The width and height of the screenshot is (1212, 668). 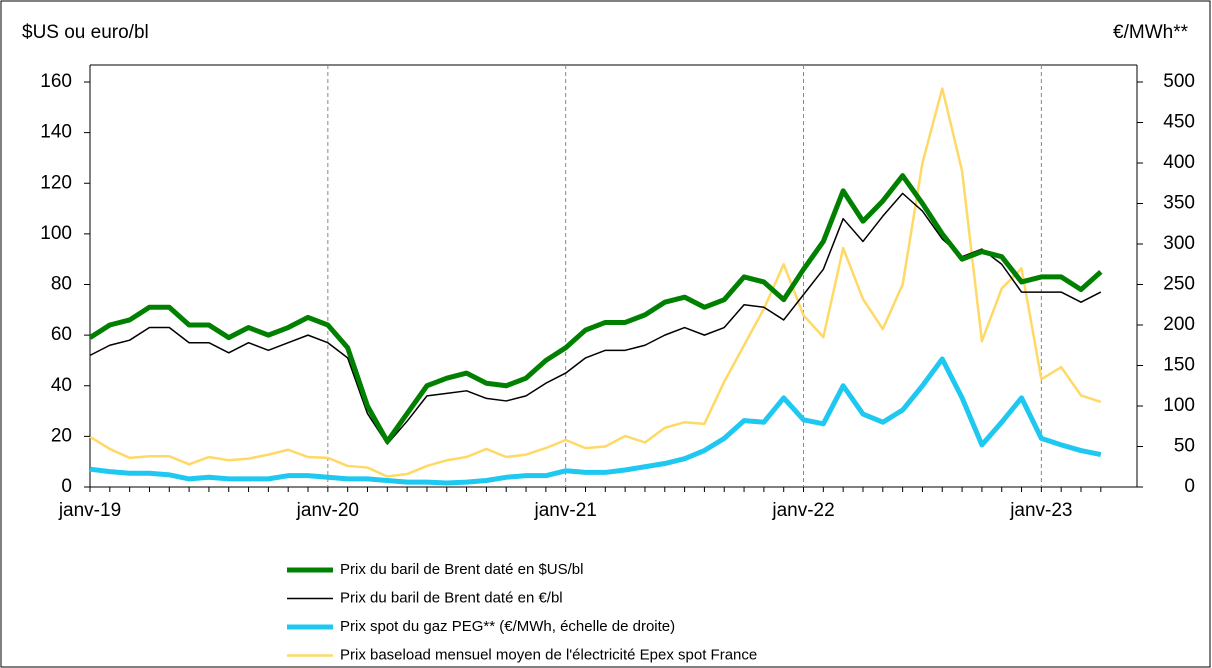 I want to click on y-tick-label: 40, so click(x=61, y=385).